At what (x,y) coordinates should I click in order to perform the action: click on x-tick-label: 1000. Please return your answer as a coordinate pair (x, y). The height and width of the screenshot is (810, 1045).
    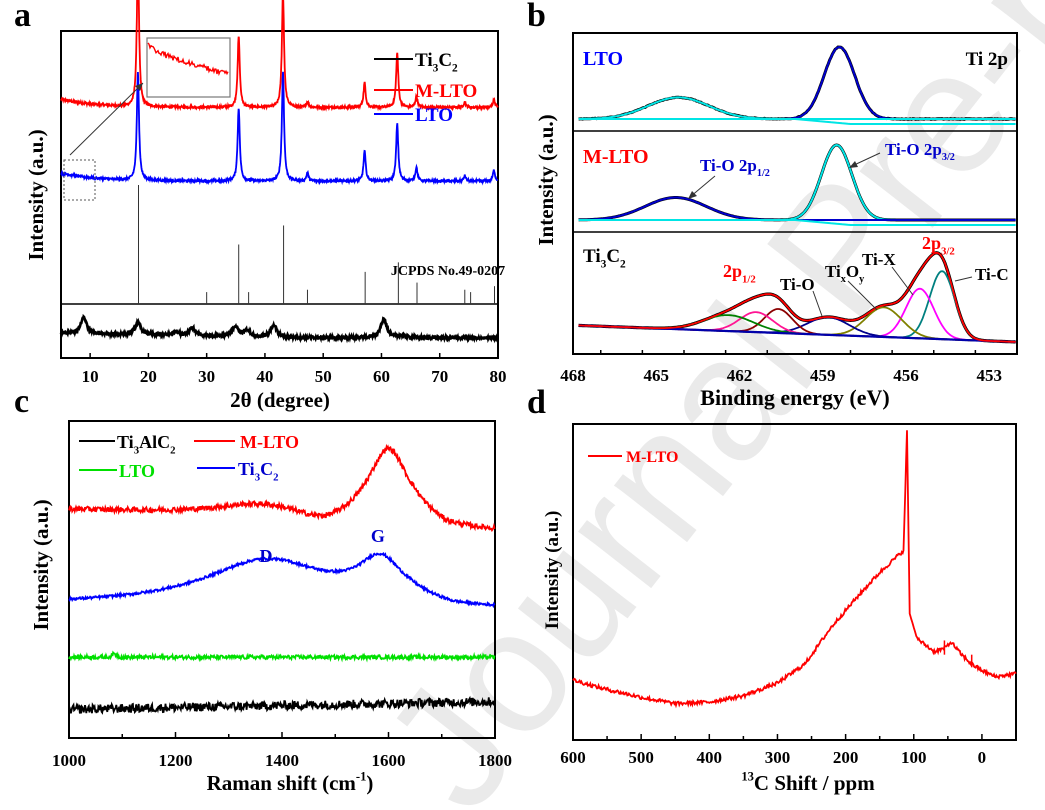
    Looking at the image, I should click on (69, 760).